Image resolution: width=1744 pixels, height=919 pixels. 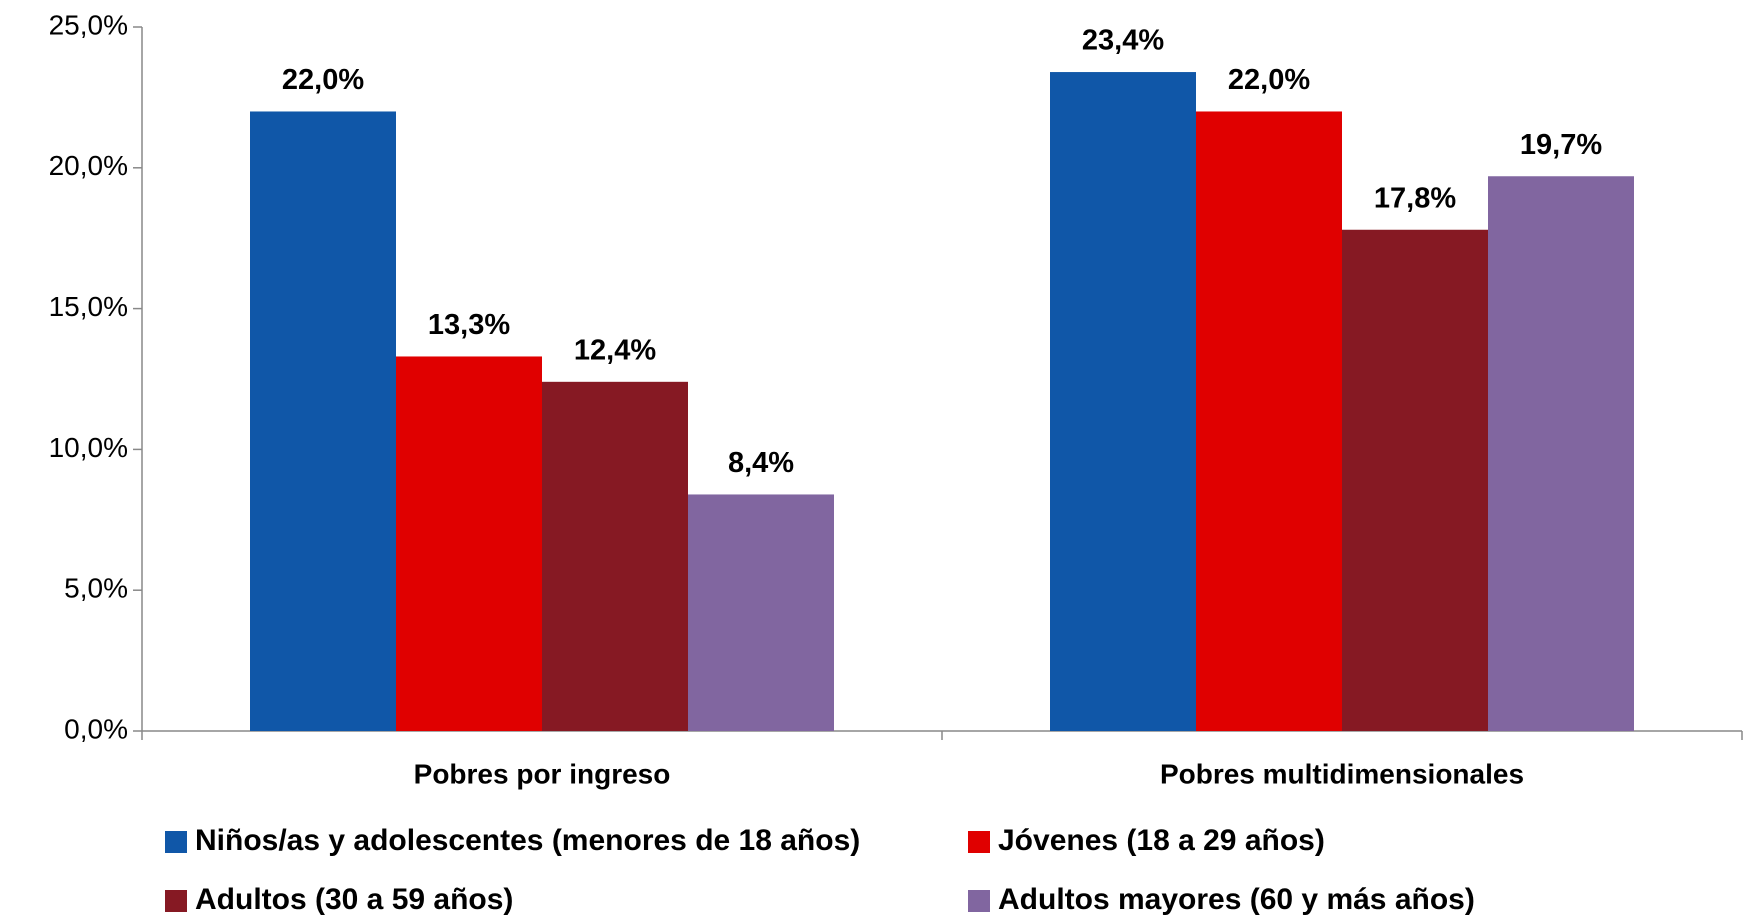 What do you see at coordinates (615, 350) in the screenshot?
I see `data-label: 12,4%` at bounding box center [615, 350].